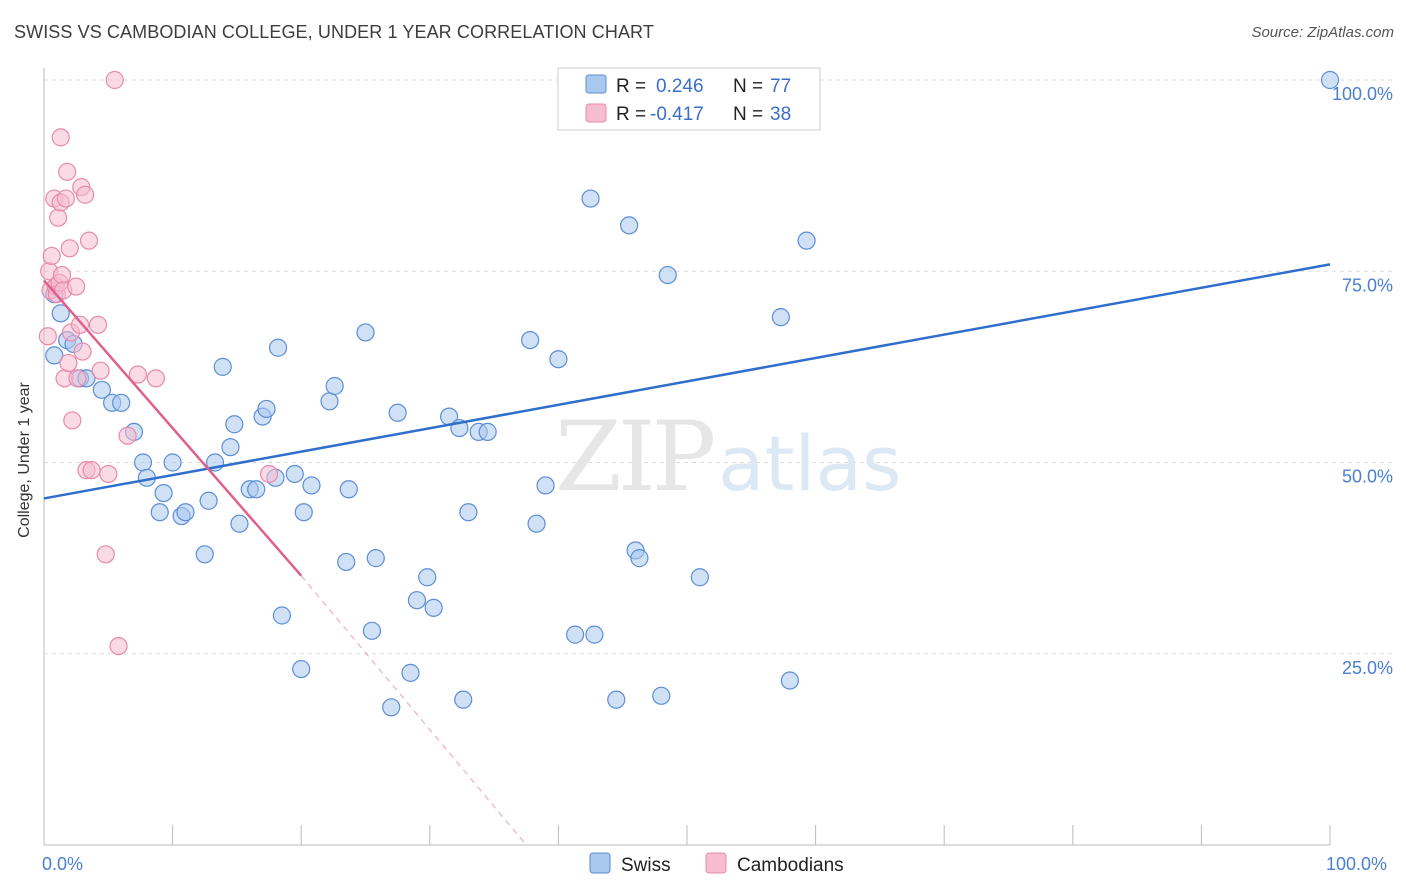 The width and height of the screenshot is (1406, 892). Describe the element at coordinates (1367, 668) in the screenshot. I see `y-tick-label-25: 25.0%` at that location.